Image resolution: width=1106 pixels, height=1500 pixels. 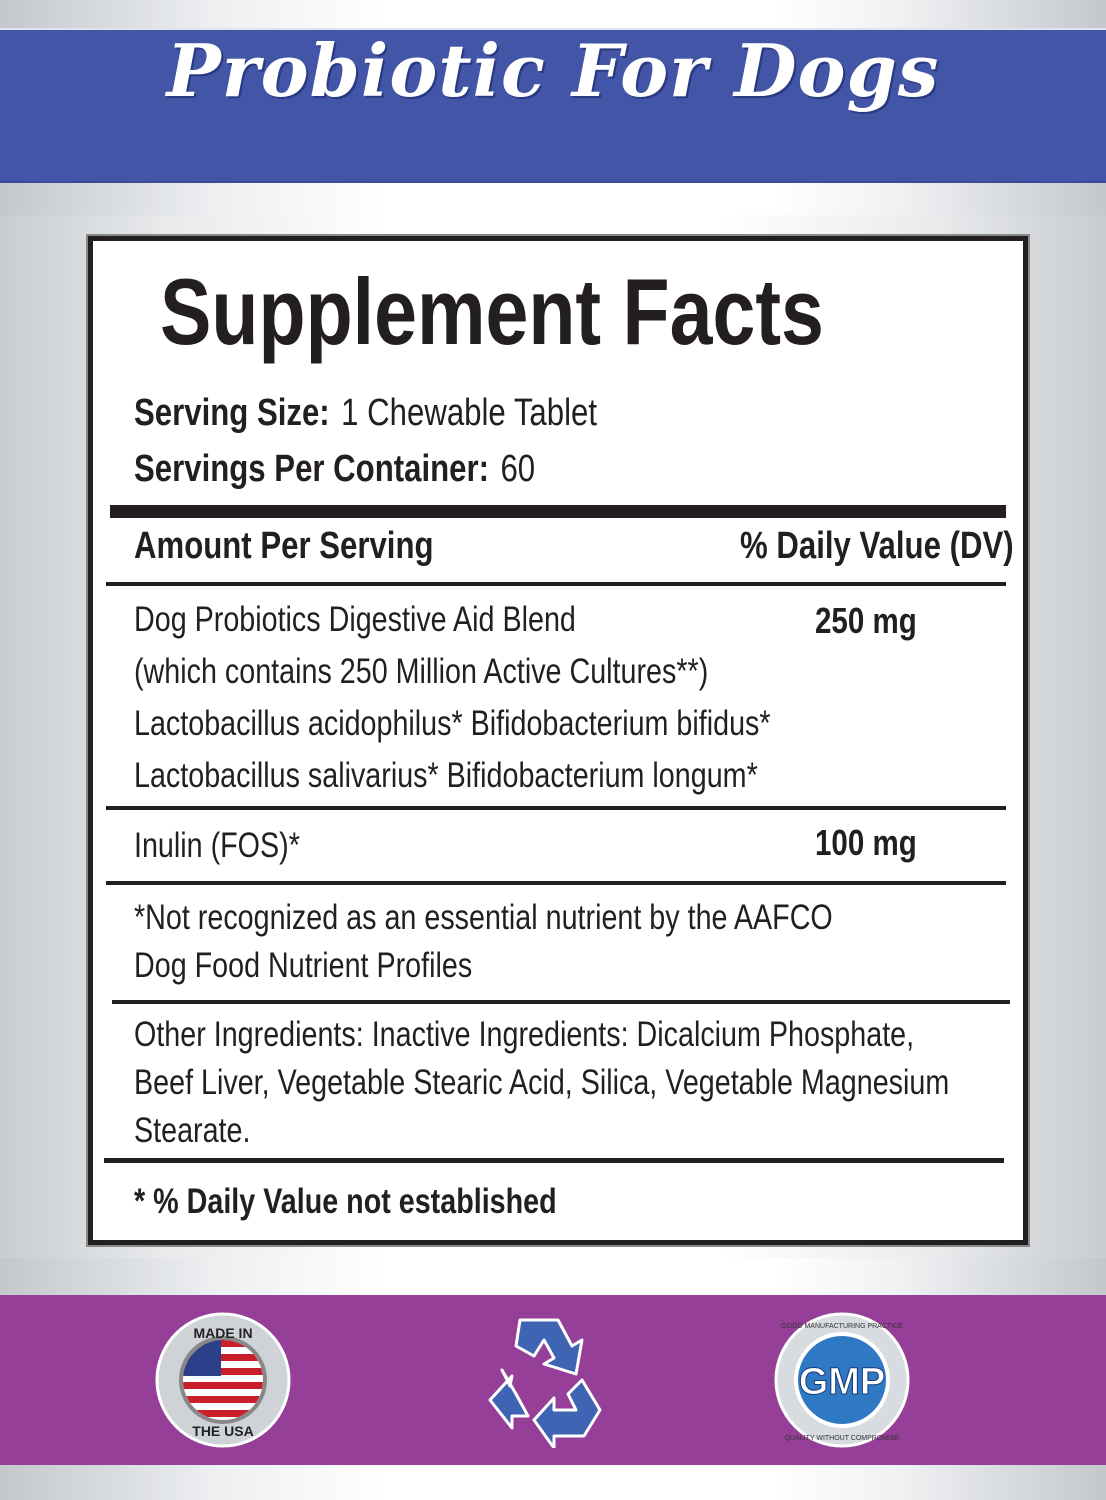 I want to click on svg-text: QUALITY WITHOUT COMPROMISE, so click(x=842, y=1438).